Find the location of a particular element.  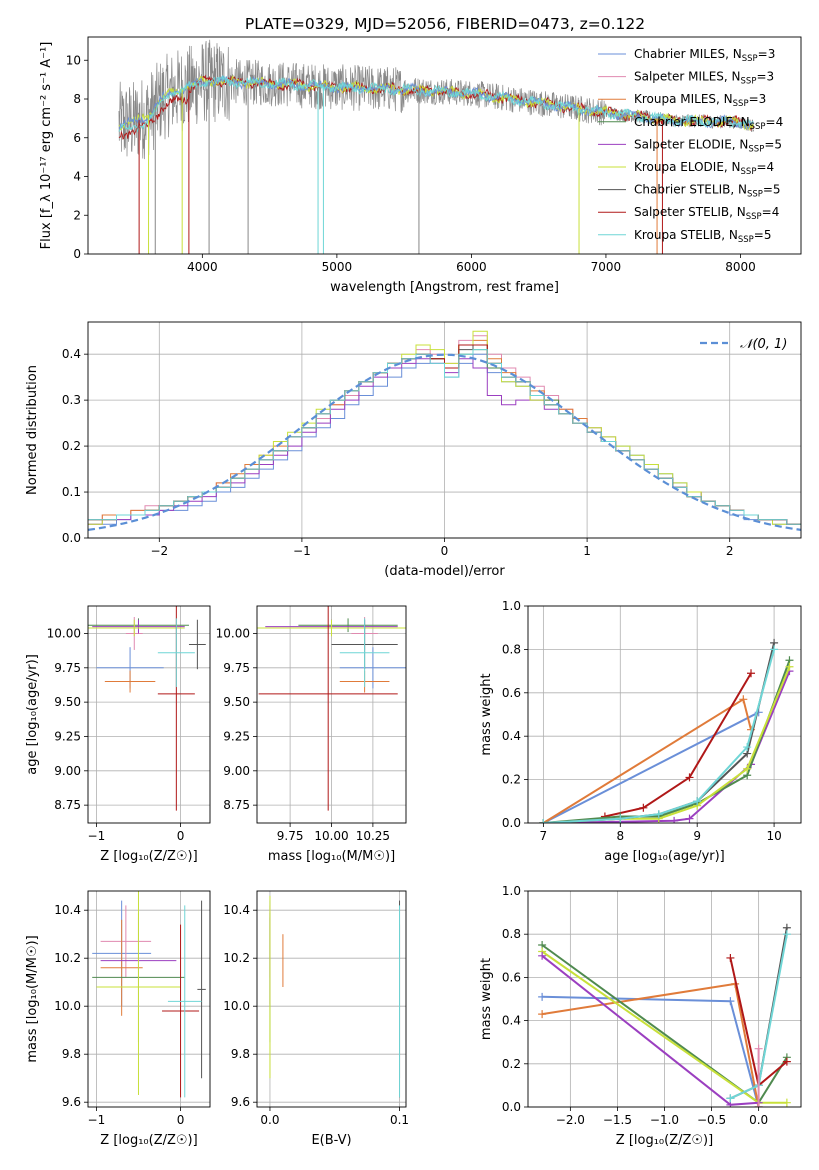

y-tick-label: 9.25 is located at coordinates (236, 736).